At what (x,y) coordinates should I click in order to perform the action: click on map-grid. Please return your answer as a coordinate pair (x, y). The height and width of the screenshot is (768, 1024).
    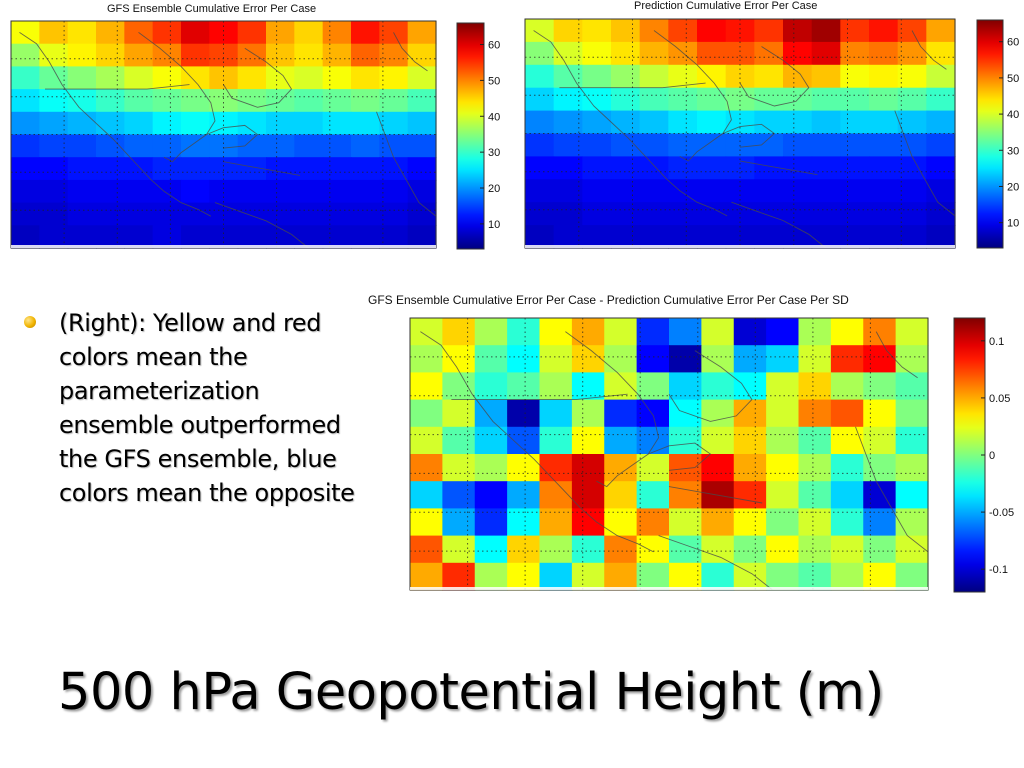
    Looking at the image, I should click on (223, 134).